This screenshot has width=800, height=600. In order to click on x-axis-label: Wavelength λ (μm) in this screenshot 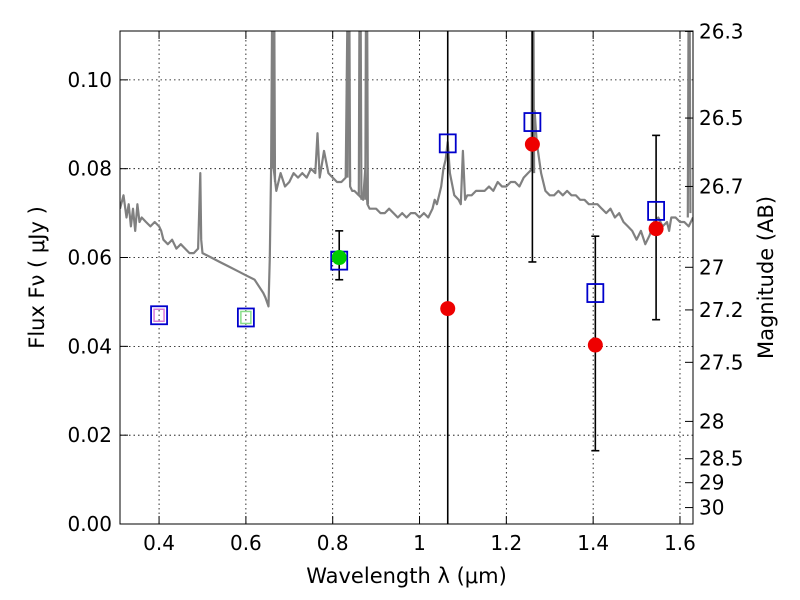, I will do `click(406, 576)`.